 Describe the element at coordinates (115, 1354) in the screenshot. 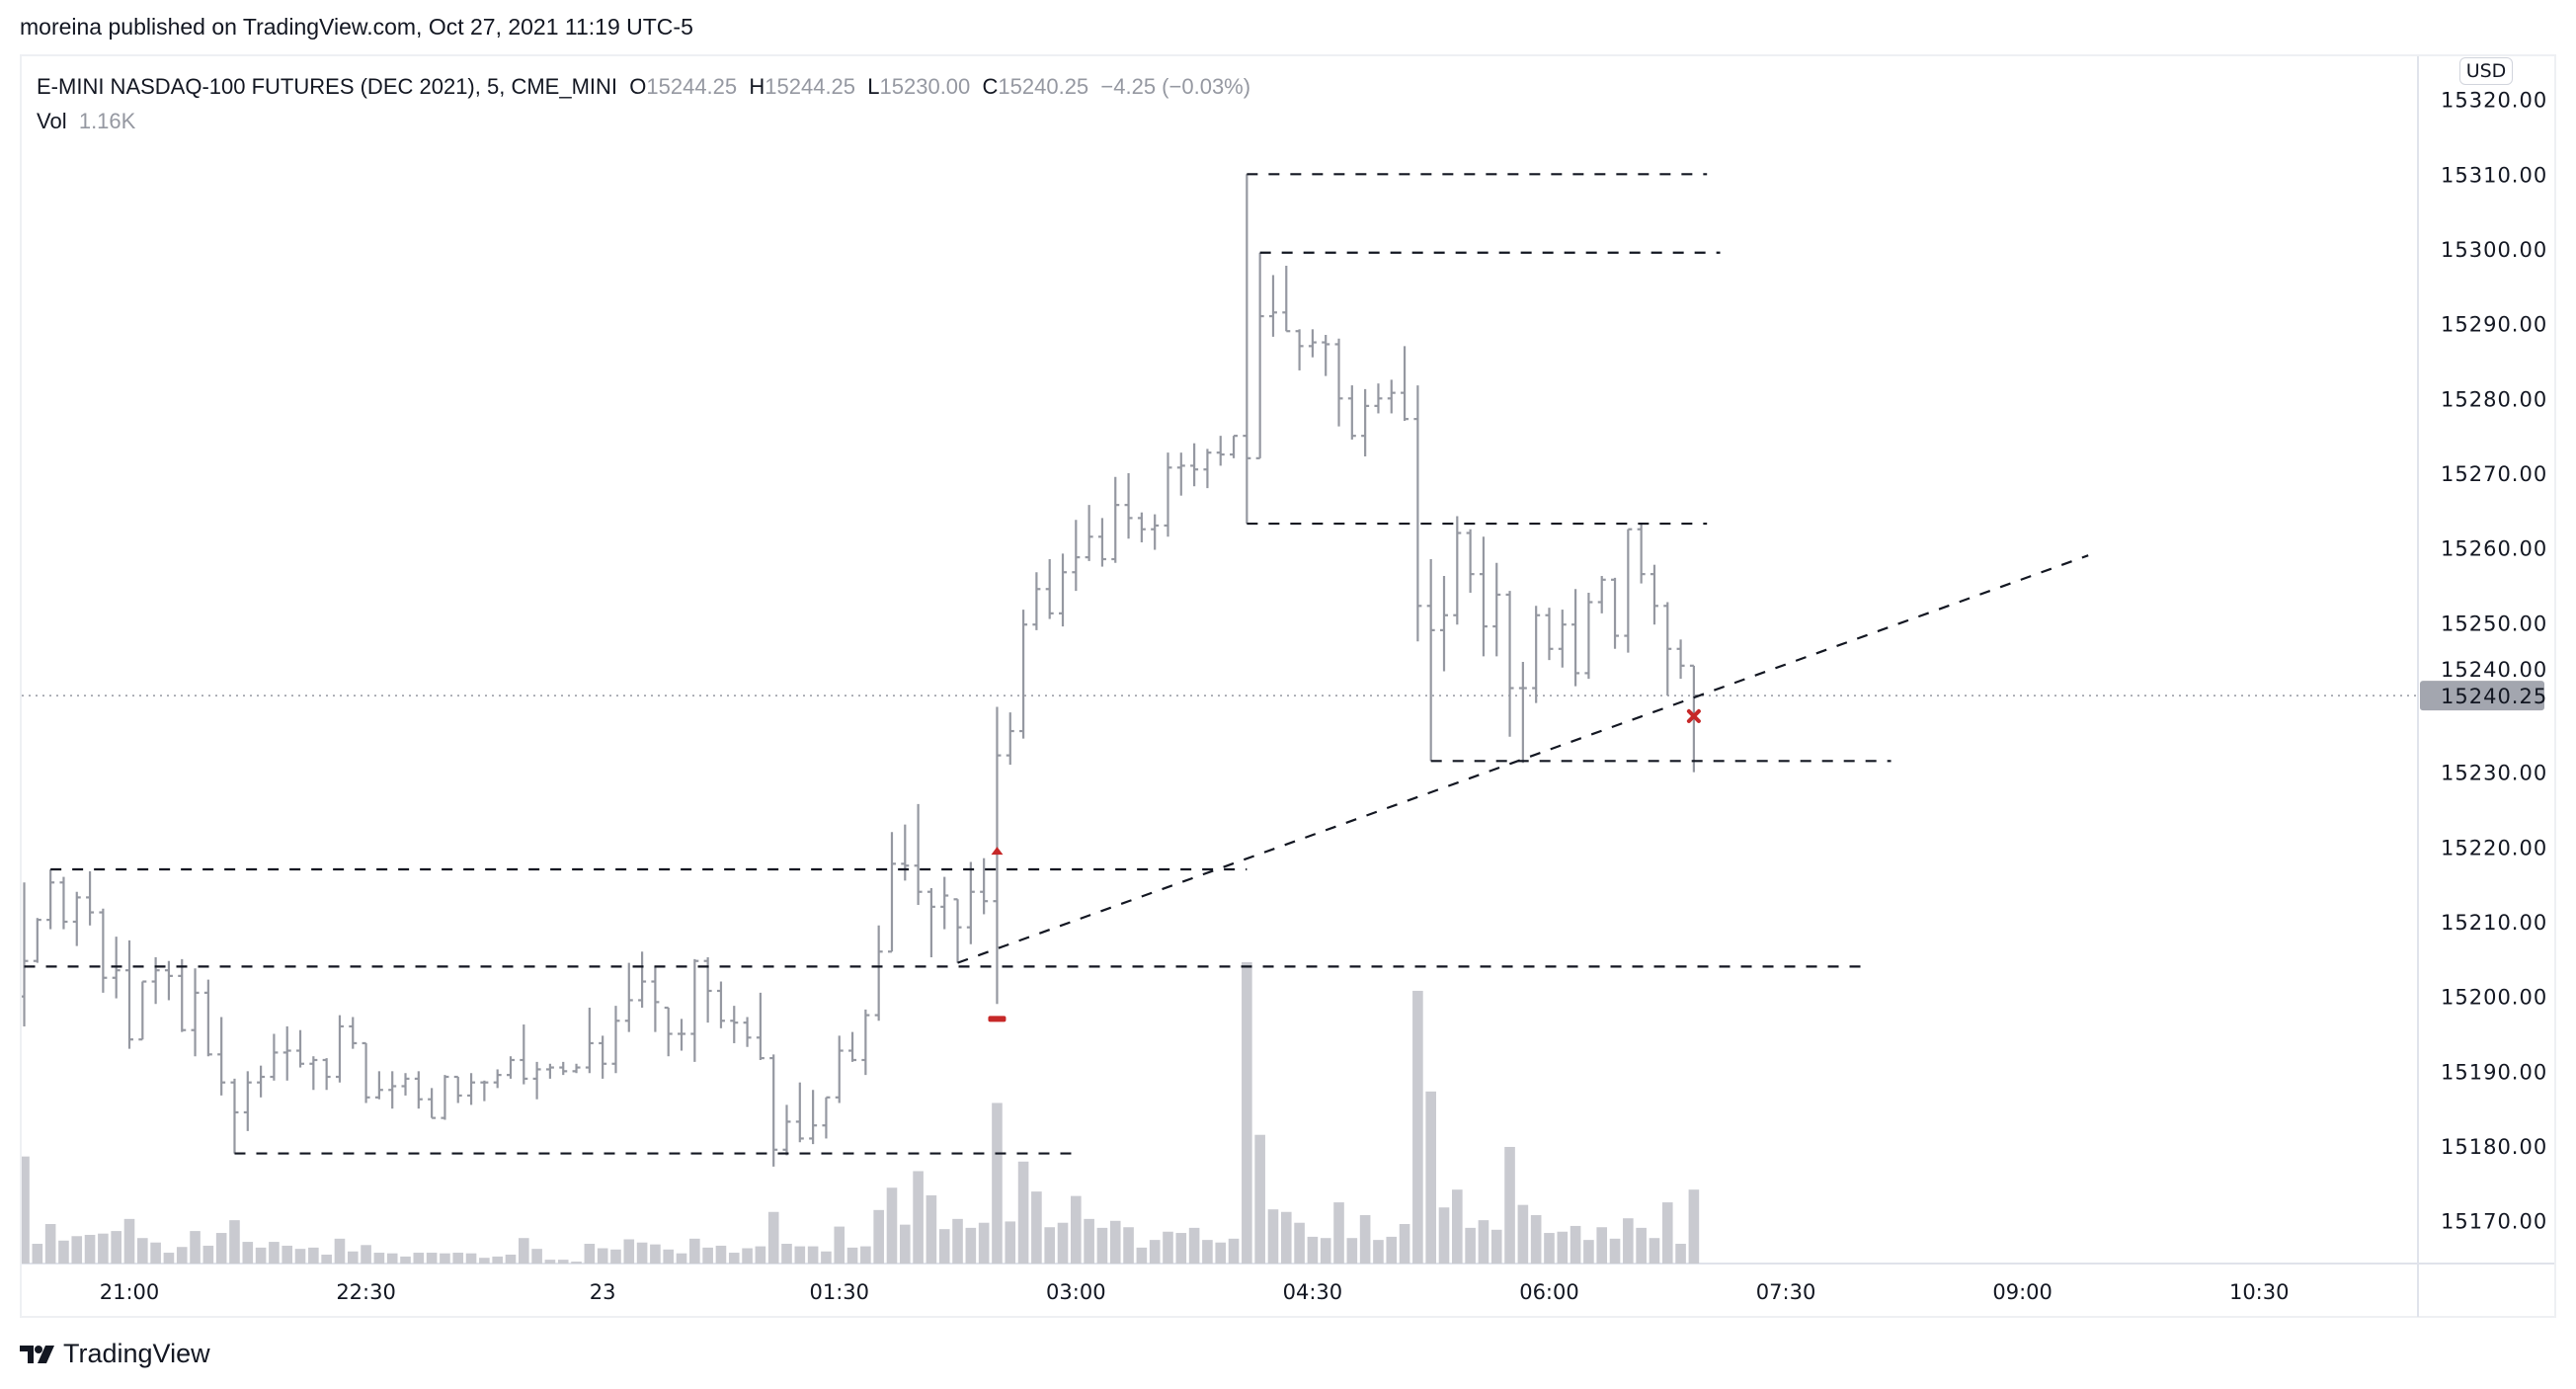

I see `tradingview-logo: TradingView` at that location.